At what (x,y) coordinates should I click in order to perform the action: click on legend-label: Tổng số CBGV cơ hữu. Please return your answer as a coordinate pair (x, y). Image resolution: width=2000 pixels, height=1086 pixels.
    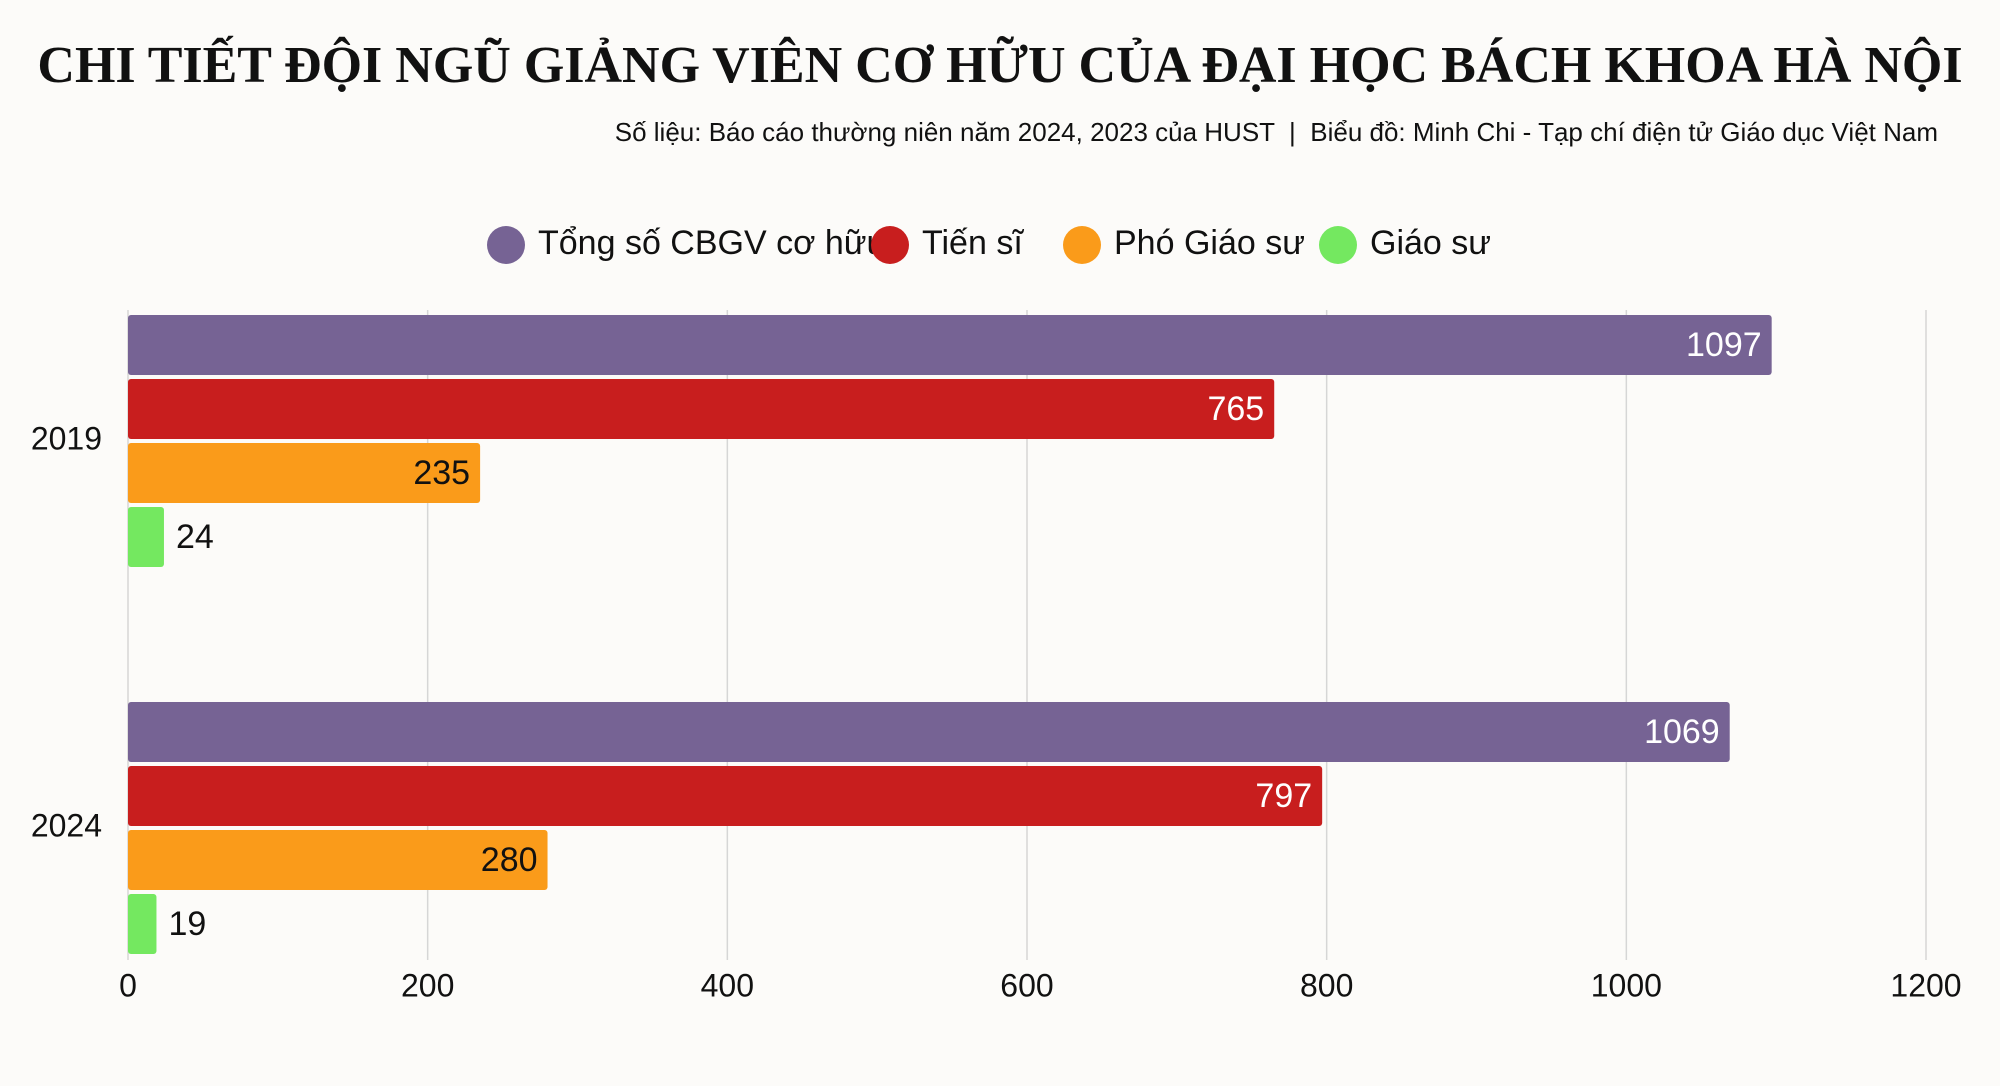
    Looking at the image, I should click on (711, 243).